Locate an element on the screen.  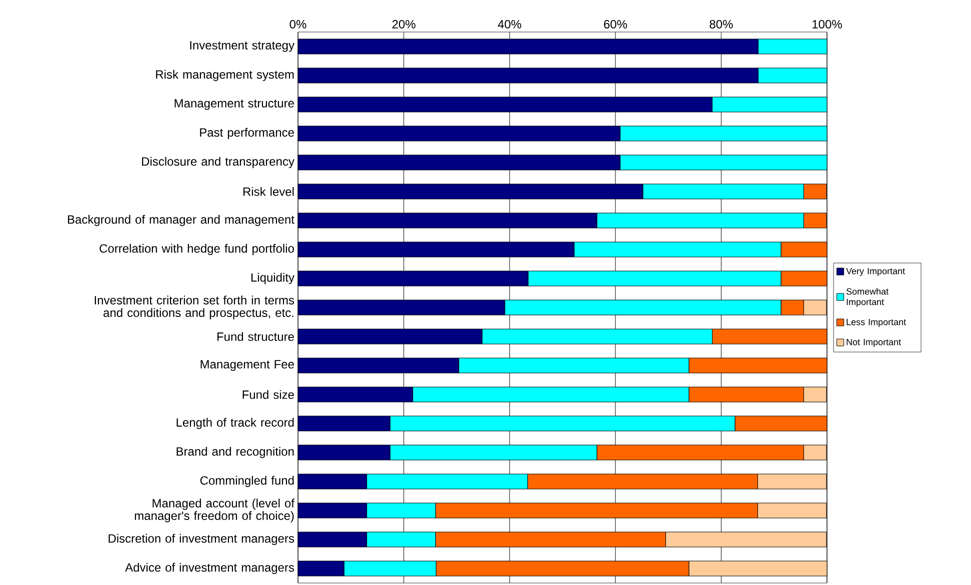
y-tick-label: Investment criterion set forth in terms and conditions and prospectus, etc. is located at coordinates (194, 308).